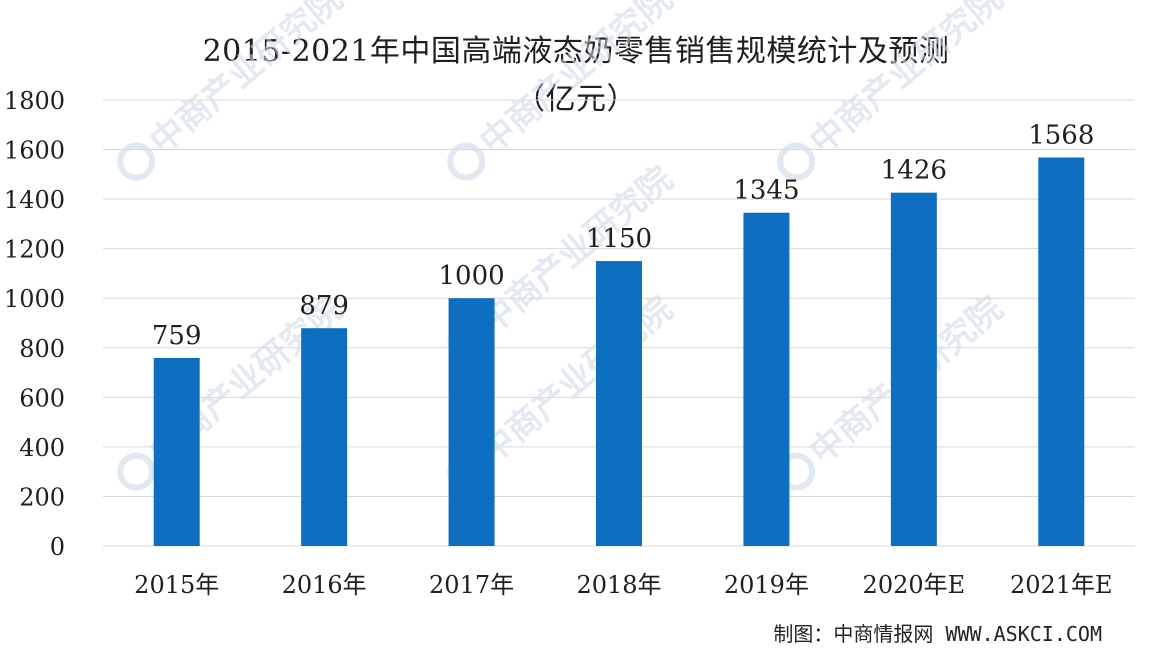 The width and height of the screenshot is (1152, 652). I want to click on x-axis-ticks: 2015年 2016年 2017年 2018年 2019年 2020年E 2021年E, so click(623, 585).